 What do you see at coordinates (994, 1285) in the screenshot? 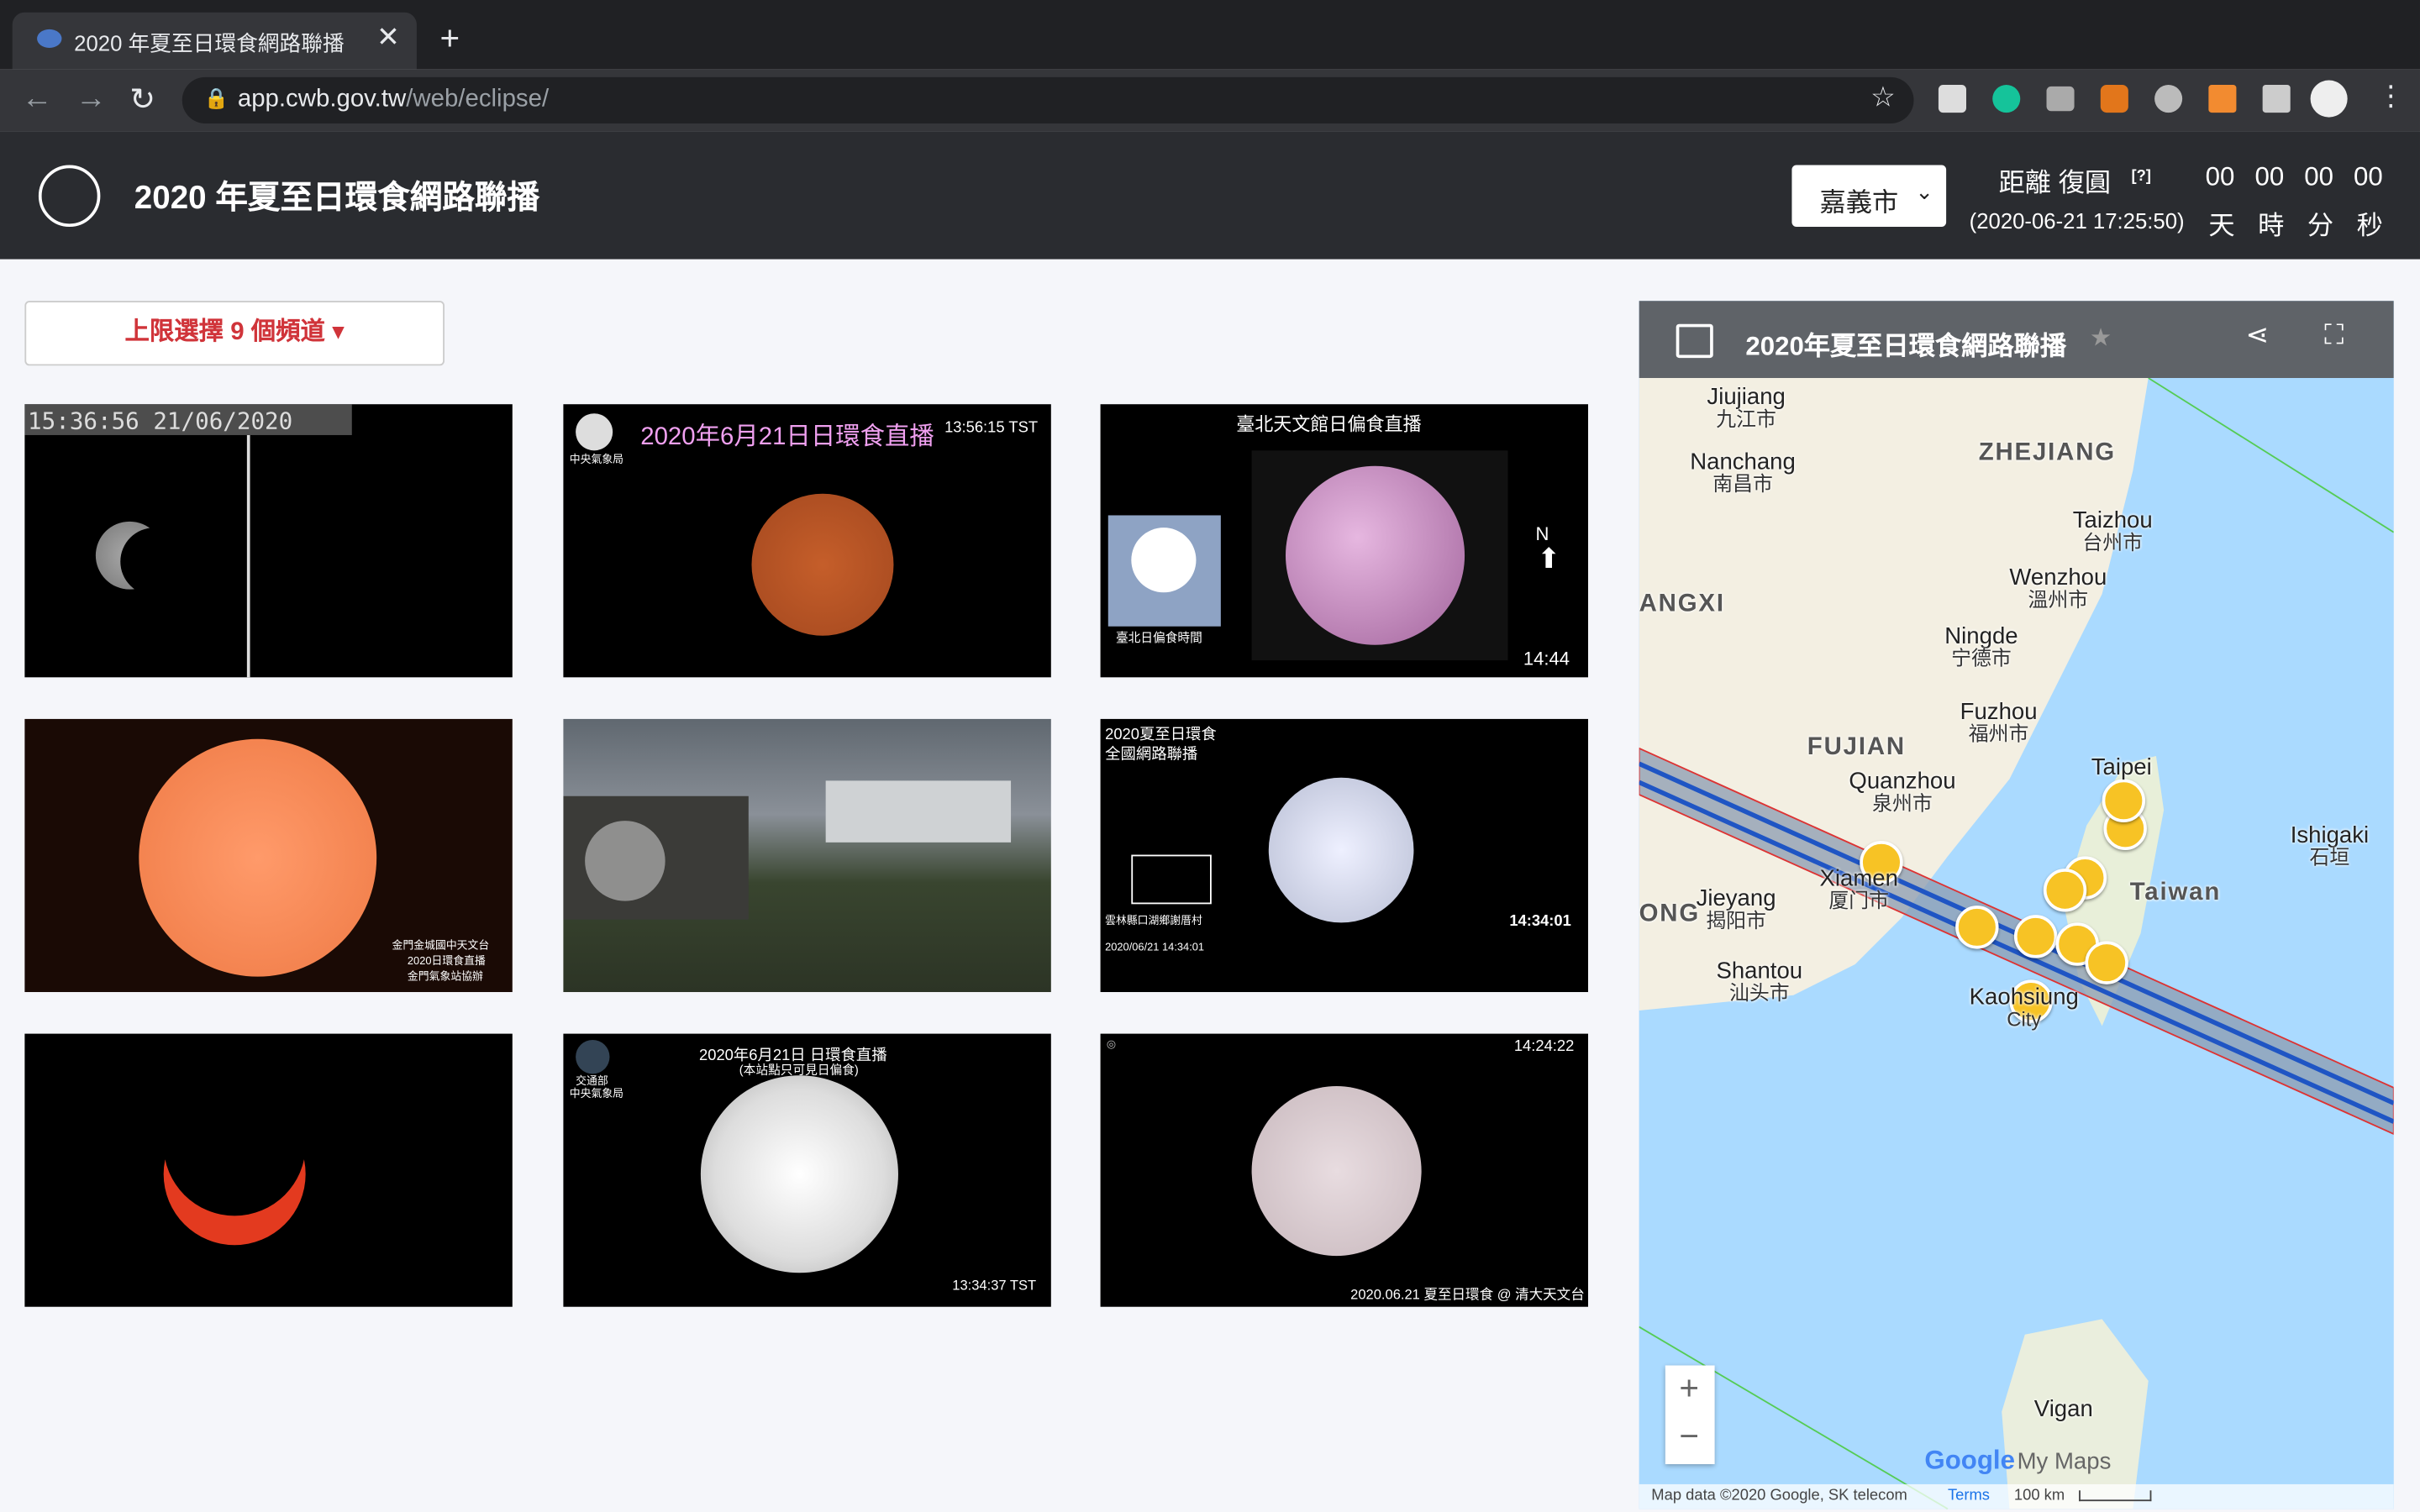
I see `video-text: 13:34:37 TST` at bounding box center [994, 1285].